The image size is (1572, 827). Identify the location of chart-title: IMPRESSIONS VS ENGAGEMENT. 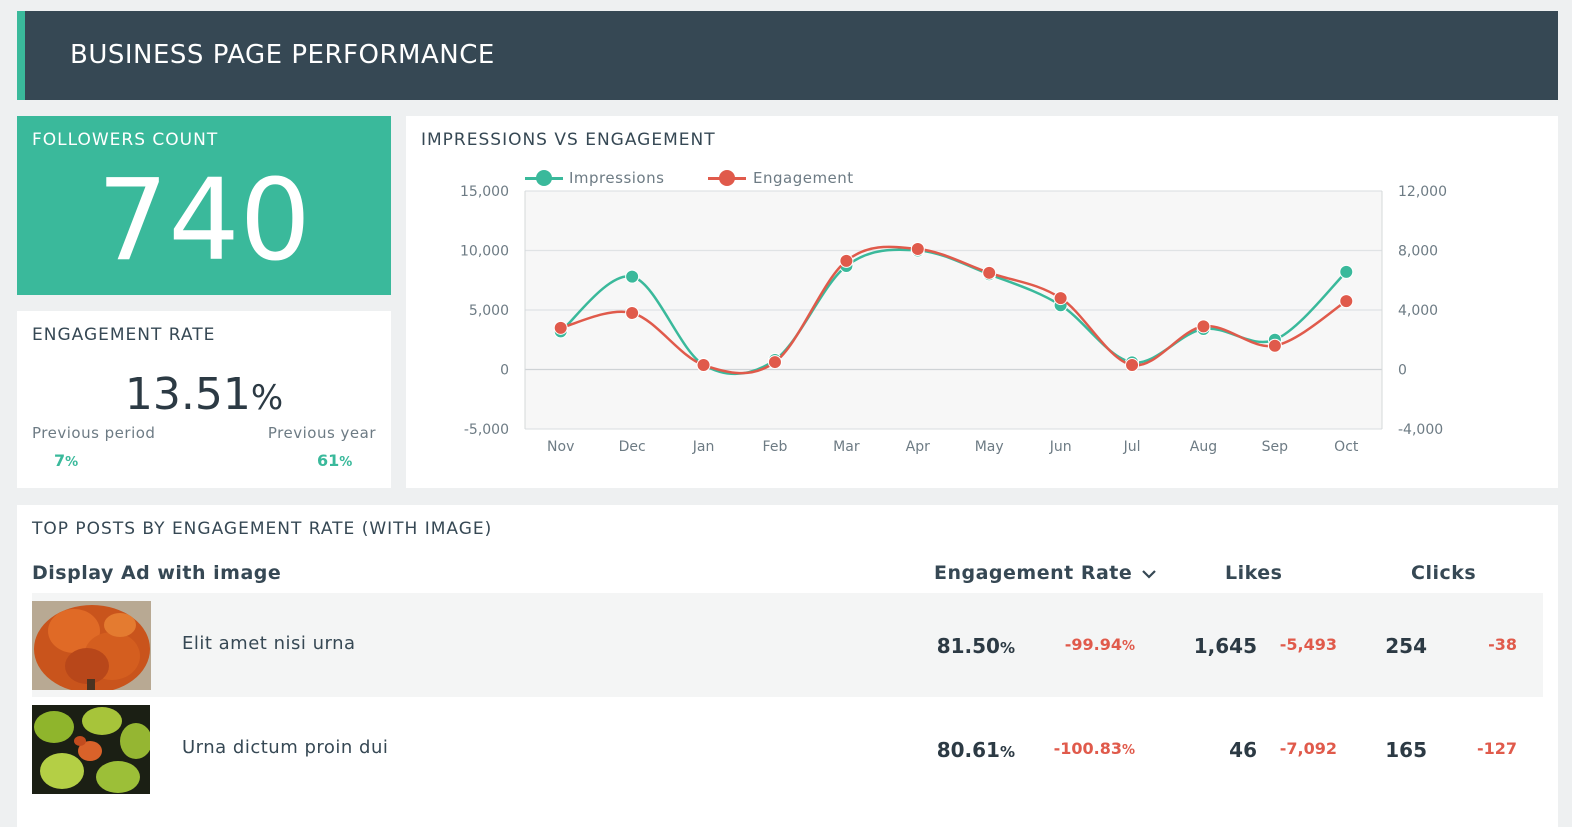
(568, 140).